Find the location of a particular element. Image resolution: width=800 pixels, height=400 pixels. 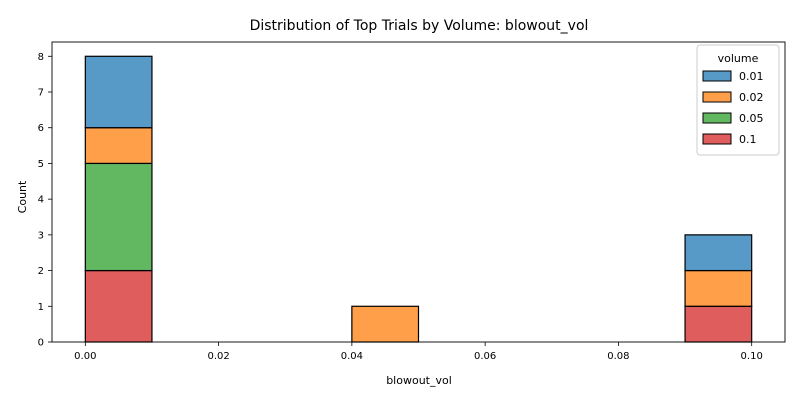

x-tick-label: 0.02 is located at coordinates (218, 356).